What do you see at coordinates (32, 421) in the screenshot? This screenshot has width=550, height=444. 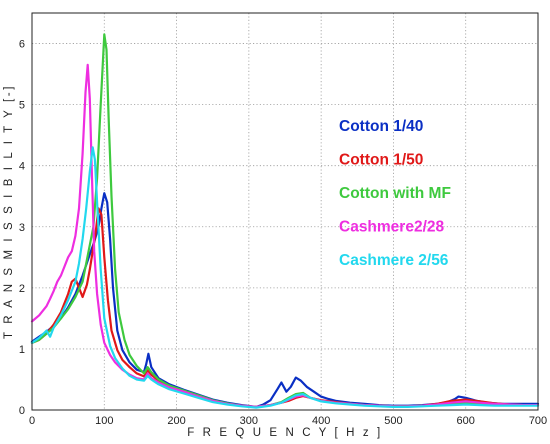 I see `x-tick-label: 0` at bounding box center [32, 421].